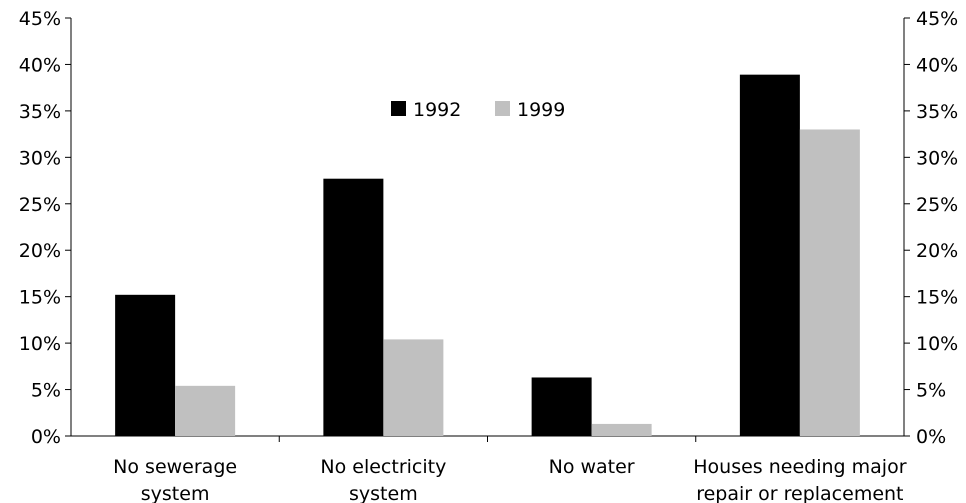  I want to click on category-label: No water, so click(592, 467).